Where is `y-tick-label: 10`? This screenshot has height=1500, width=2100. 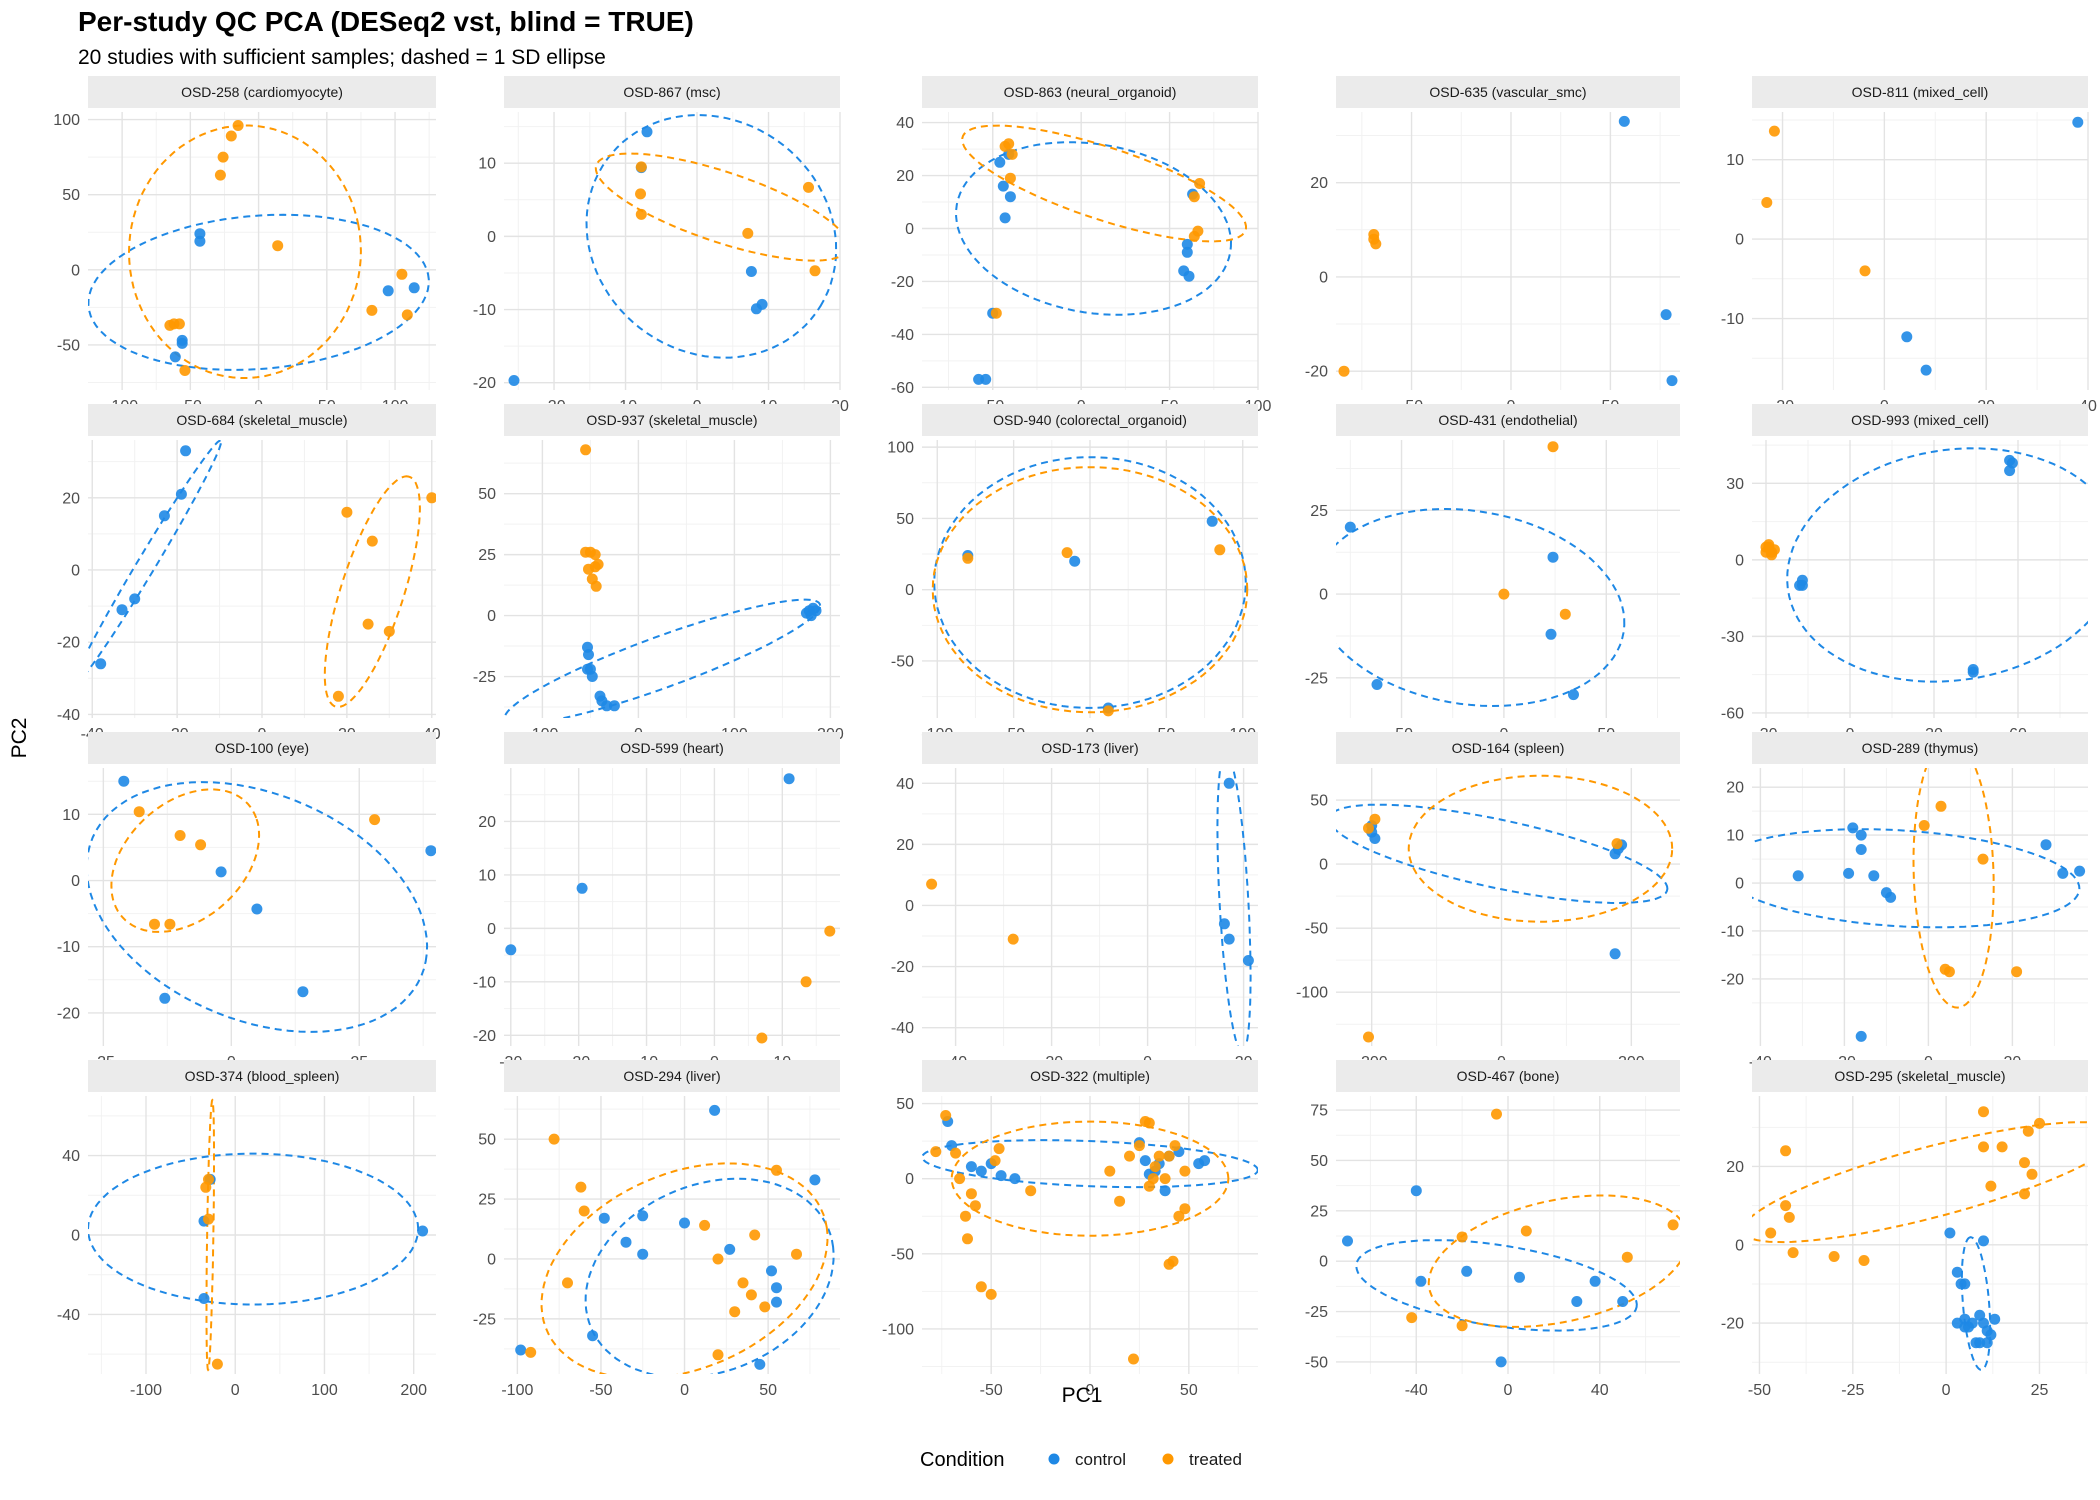
y-tick-label: 10 is located at coordinates (487, 875).